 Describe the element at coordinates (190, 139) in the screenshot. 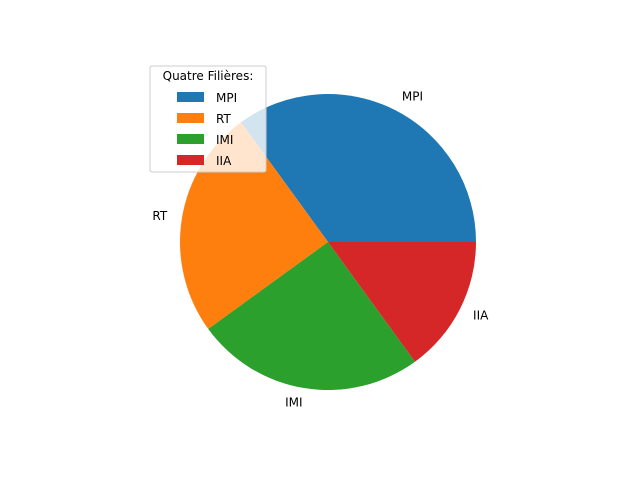

I see `legend-swatch-imi` at that location.